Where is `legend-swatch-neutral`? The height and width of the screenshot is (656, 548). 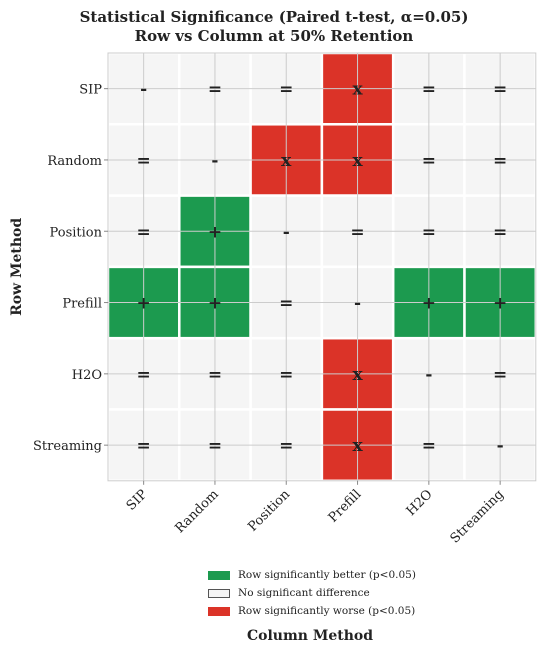 legend-swatch-neutral is located at coordinates (219, 593).